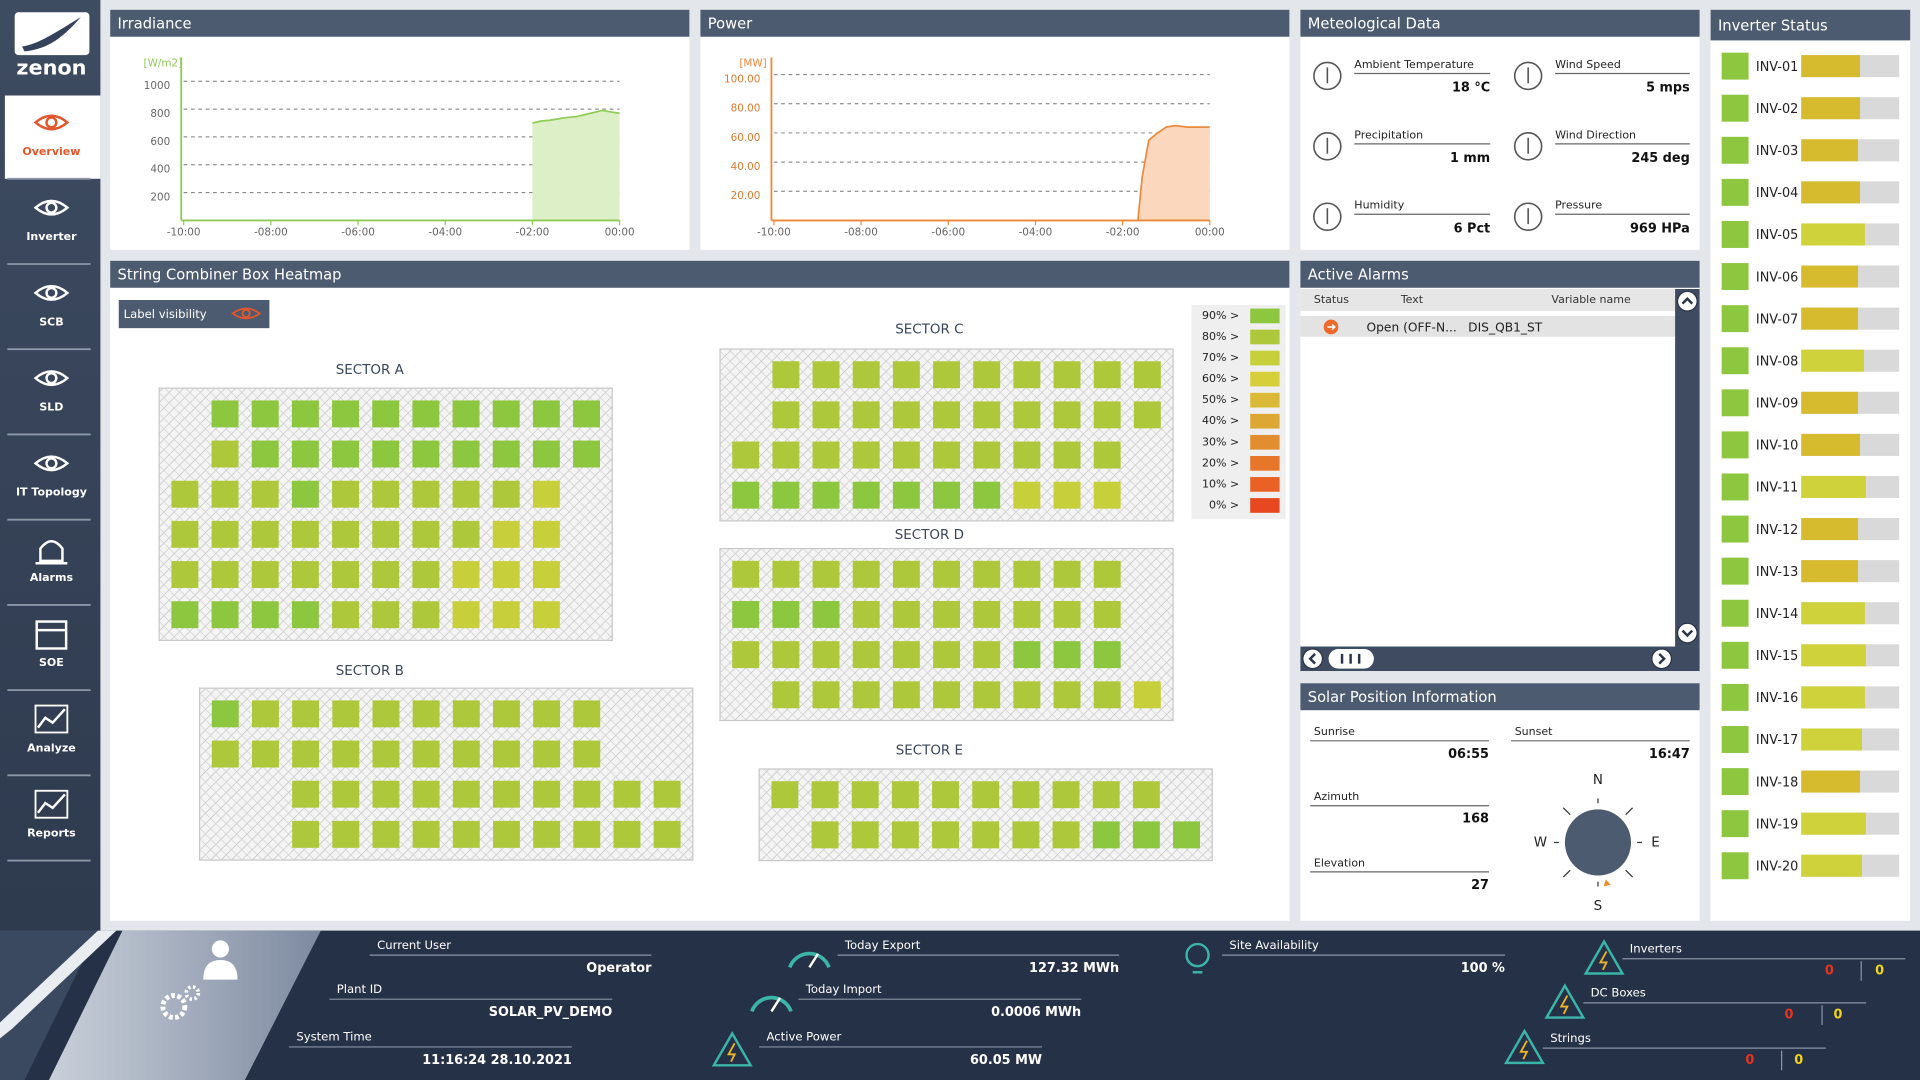  What do you see at coordinates (52, 577) in the screenshot?
I see `nav-label: Alarms` at bounding box center [52, 577].